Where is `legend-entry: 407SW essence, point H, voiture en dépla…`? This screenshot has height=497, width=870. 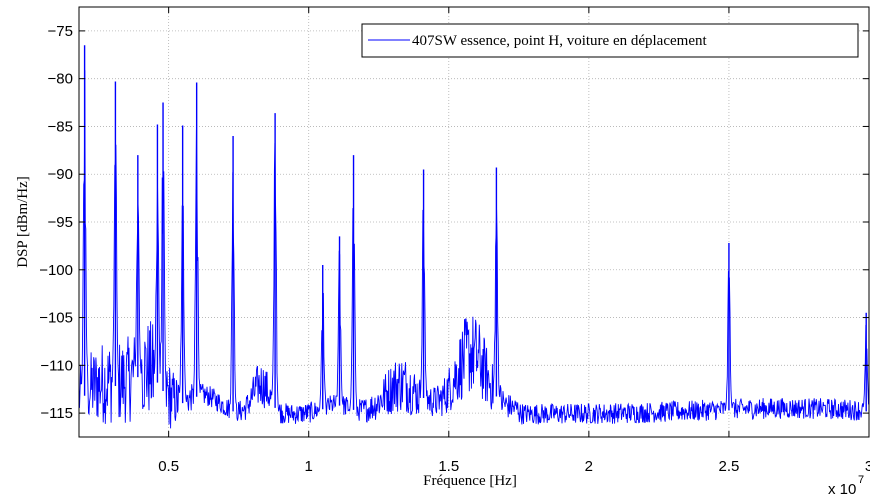 legend-entry: 407SW essence, point H, voiture en dépla… is located at coordinates (559, 41).